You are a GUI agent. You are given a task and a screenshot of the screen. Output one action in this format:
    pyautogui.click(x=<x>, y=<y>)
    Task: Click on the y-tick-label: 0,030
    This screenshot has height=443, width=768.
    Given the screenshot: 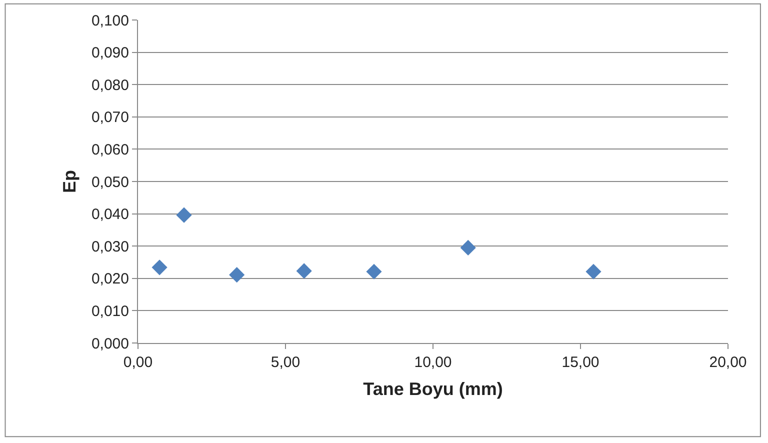 What is the action you would take?
    pyautogui.click(x=110, y=247)
    